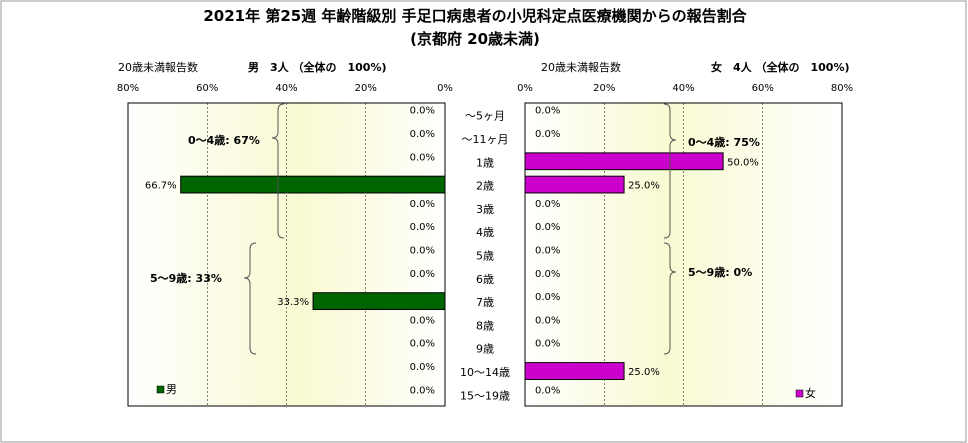  Describe the element at coordinates (475, 39) in the screenshot. I see `chart-subtitle: (京都府 20歳未満)` at that location.